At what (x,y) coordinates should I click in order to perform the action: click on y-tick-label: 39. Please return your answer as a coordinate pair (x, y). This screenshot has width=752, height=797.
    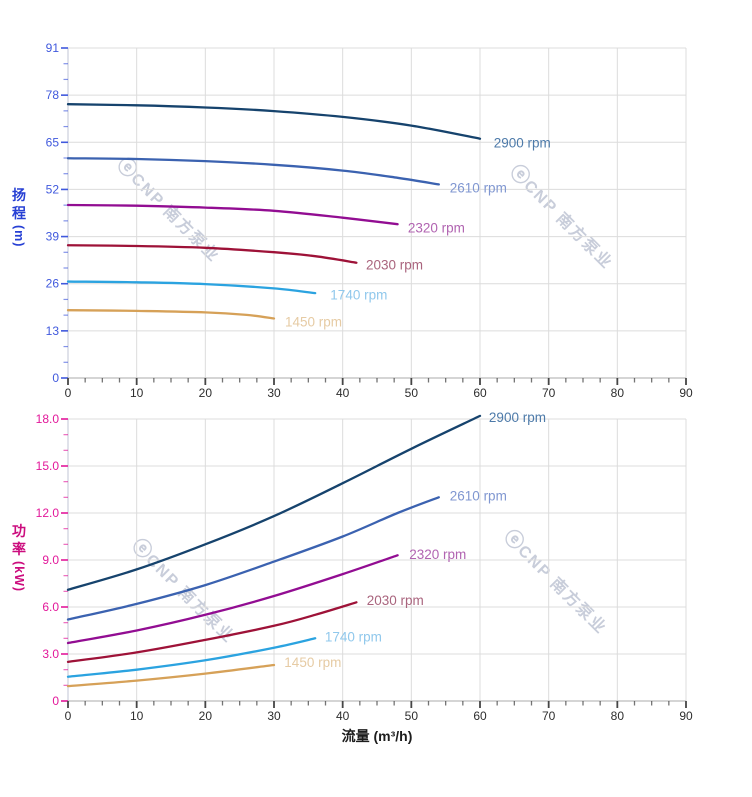
    Looking at the image, I should click on (53, 237).